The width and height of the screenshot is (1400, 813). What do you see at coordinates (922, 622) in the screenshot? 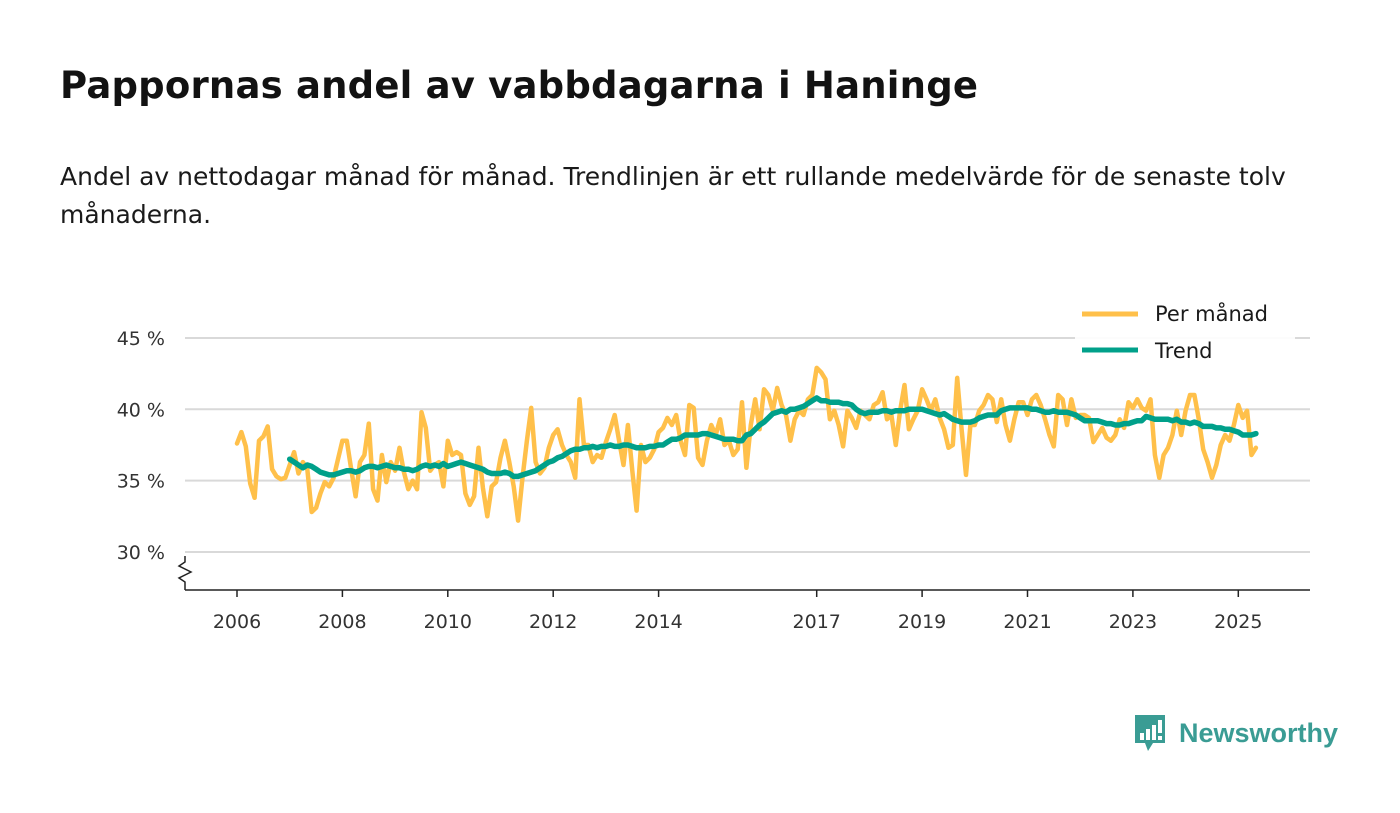
I see `x-tick-label: 2019` at bounding box center [922, 622].